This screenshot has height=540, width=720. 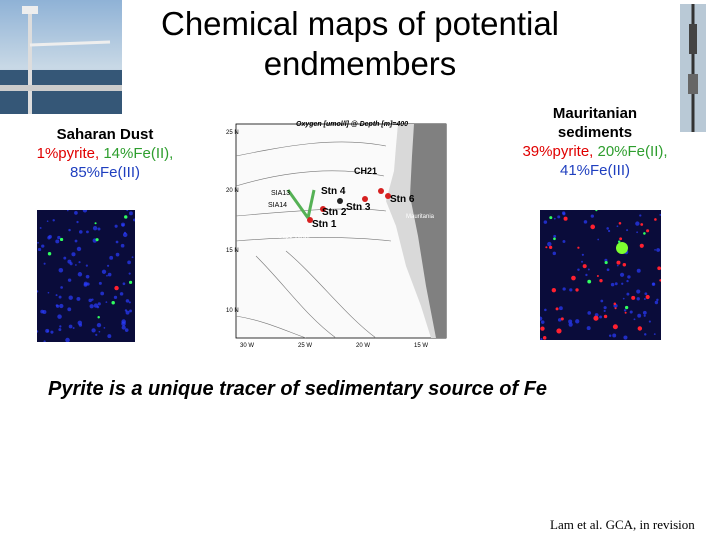 I want to click on photo-ship, so click(x=61, y=57).